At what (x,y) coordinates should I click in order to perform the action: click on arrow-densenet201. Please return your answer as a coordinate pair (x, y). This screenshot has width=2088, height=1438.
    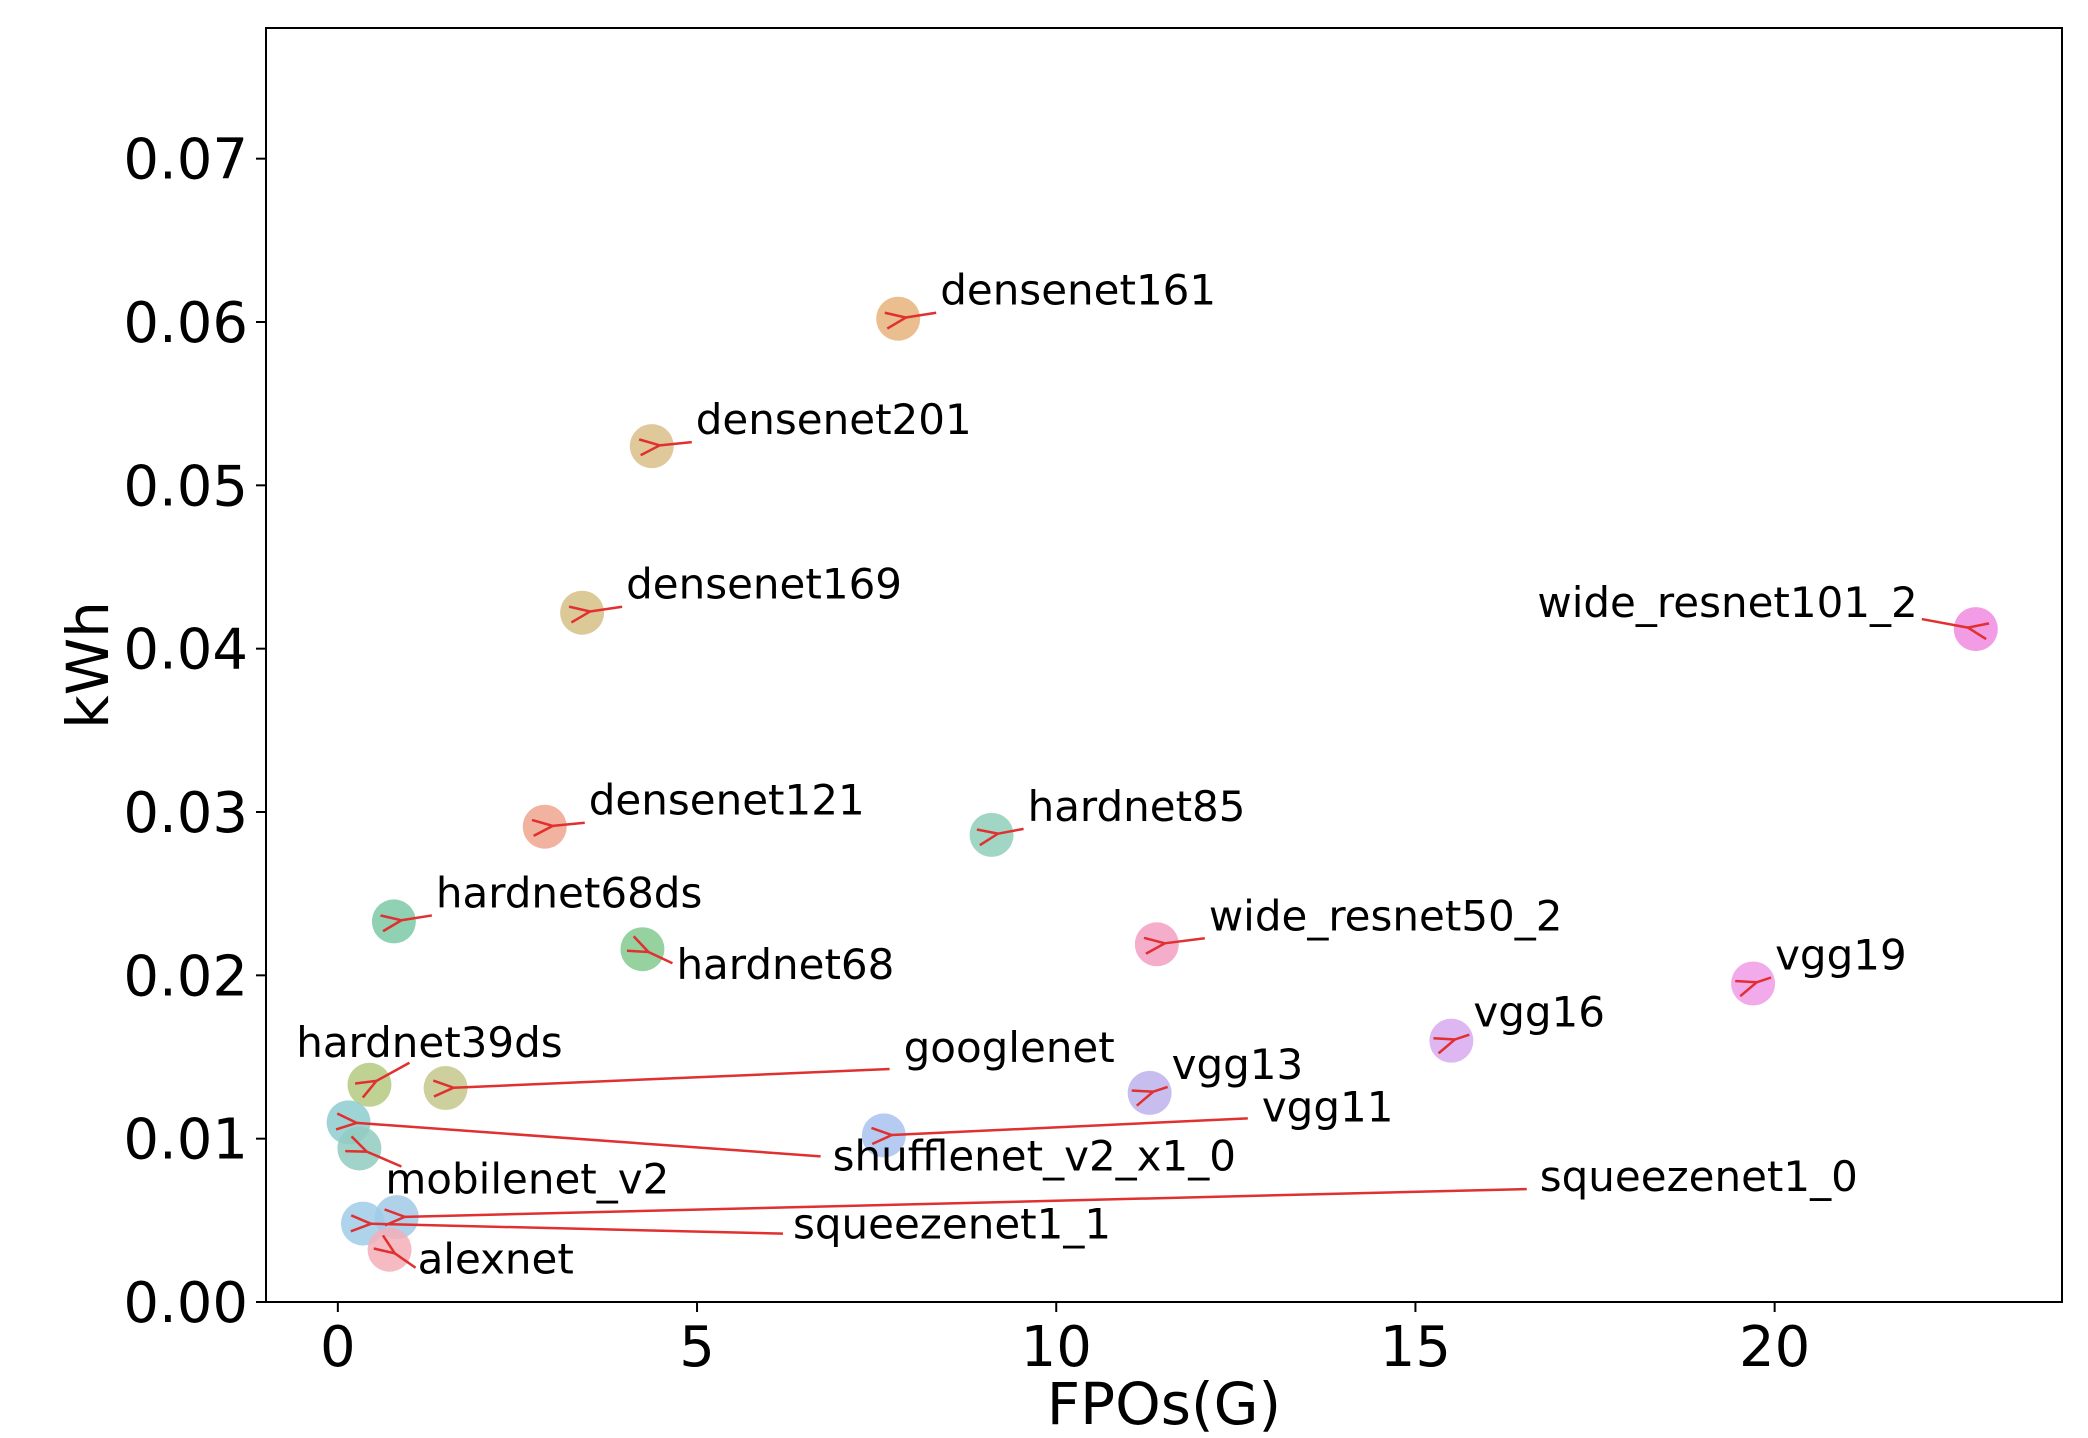
    Looking at the image, I should click on (676, 443).